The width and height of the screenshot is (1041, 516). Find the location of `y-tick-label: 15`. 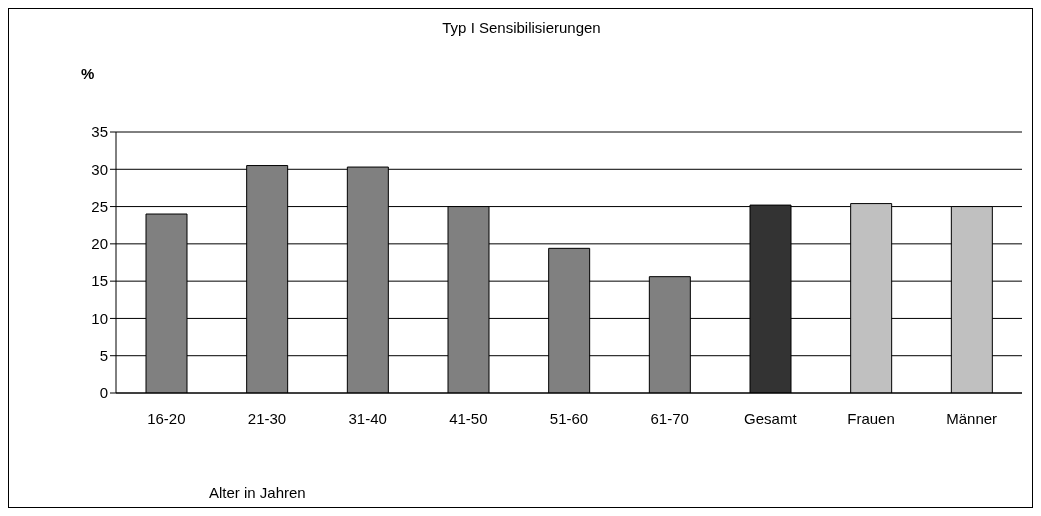

y-tick-label: 15 is located at coordinates (99, 281).